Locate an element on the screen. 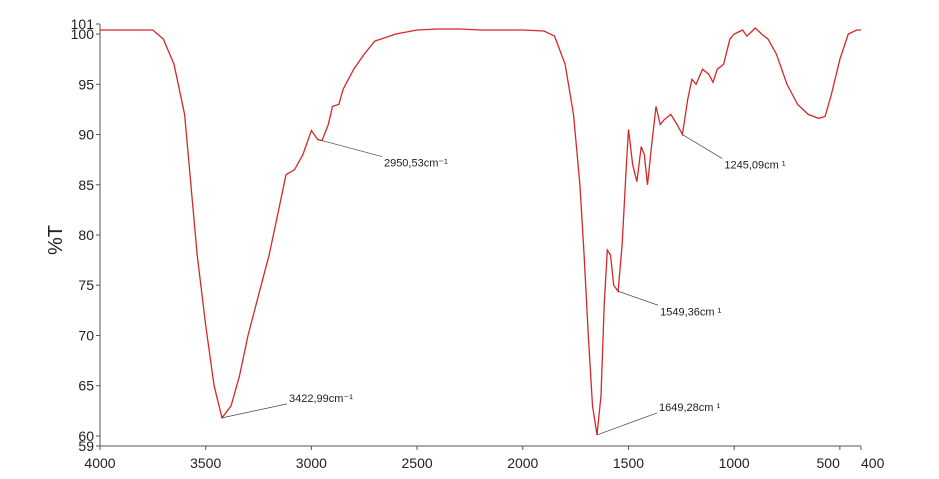  x-tick-label: 500 is located at coordinates (829, 463).